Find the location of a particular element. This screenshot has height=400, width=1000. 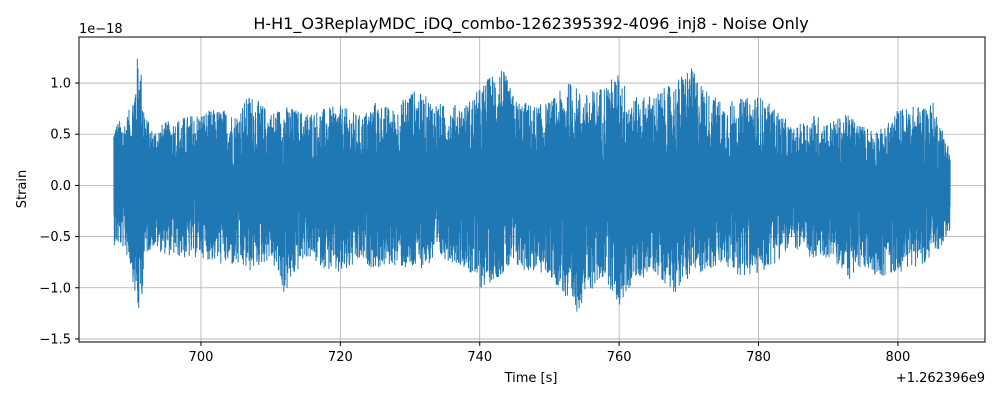

y-tick-label: −1.0 is located at coordinates (55, 288).